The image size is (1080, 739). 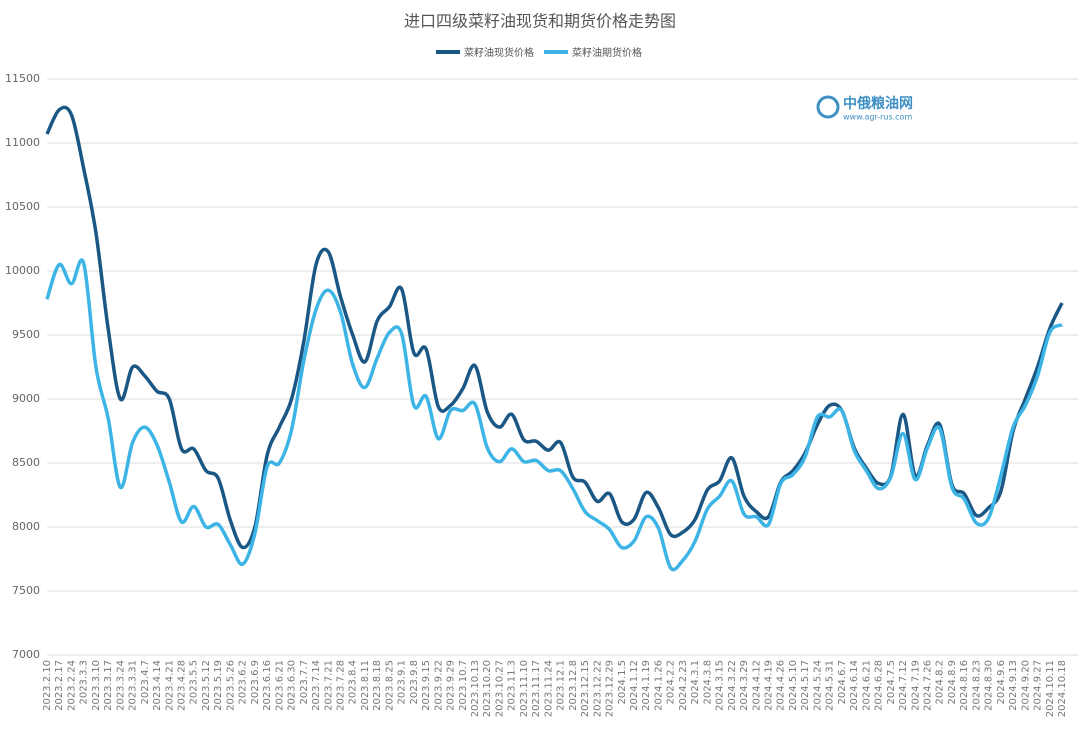 What do you see at coordinates (927, 685) in the screenshot?
I see `x-tick-label: 2024.7.26` at bounding box center [927, 685].